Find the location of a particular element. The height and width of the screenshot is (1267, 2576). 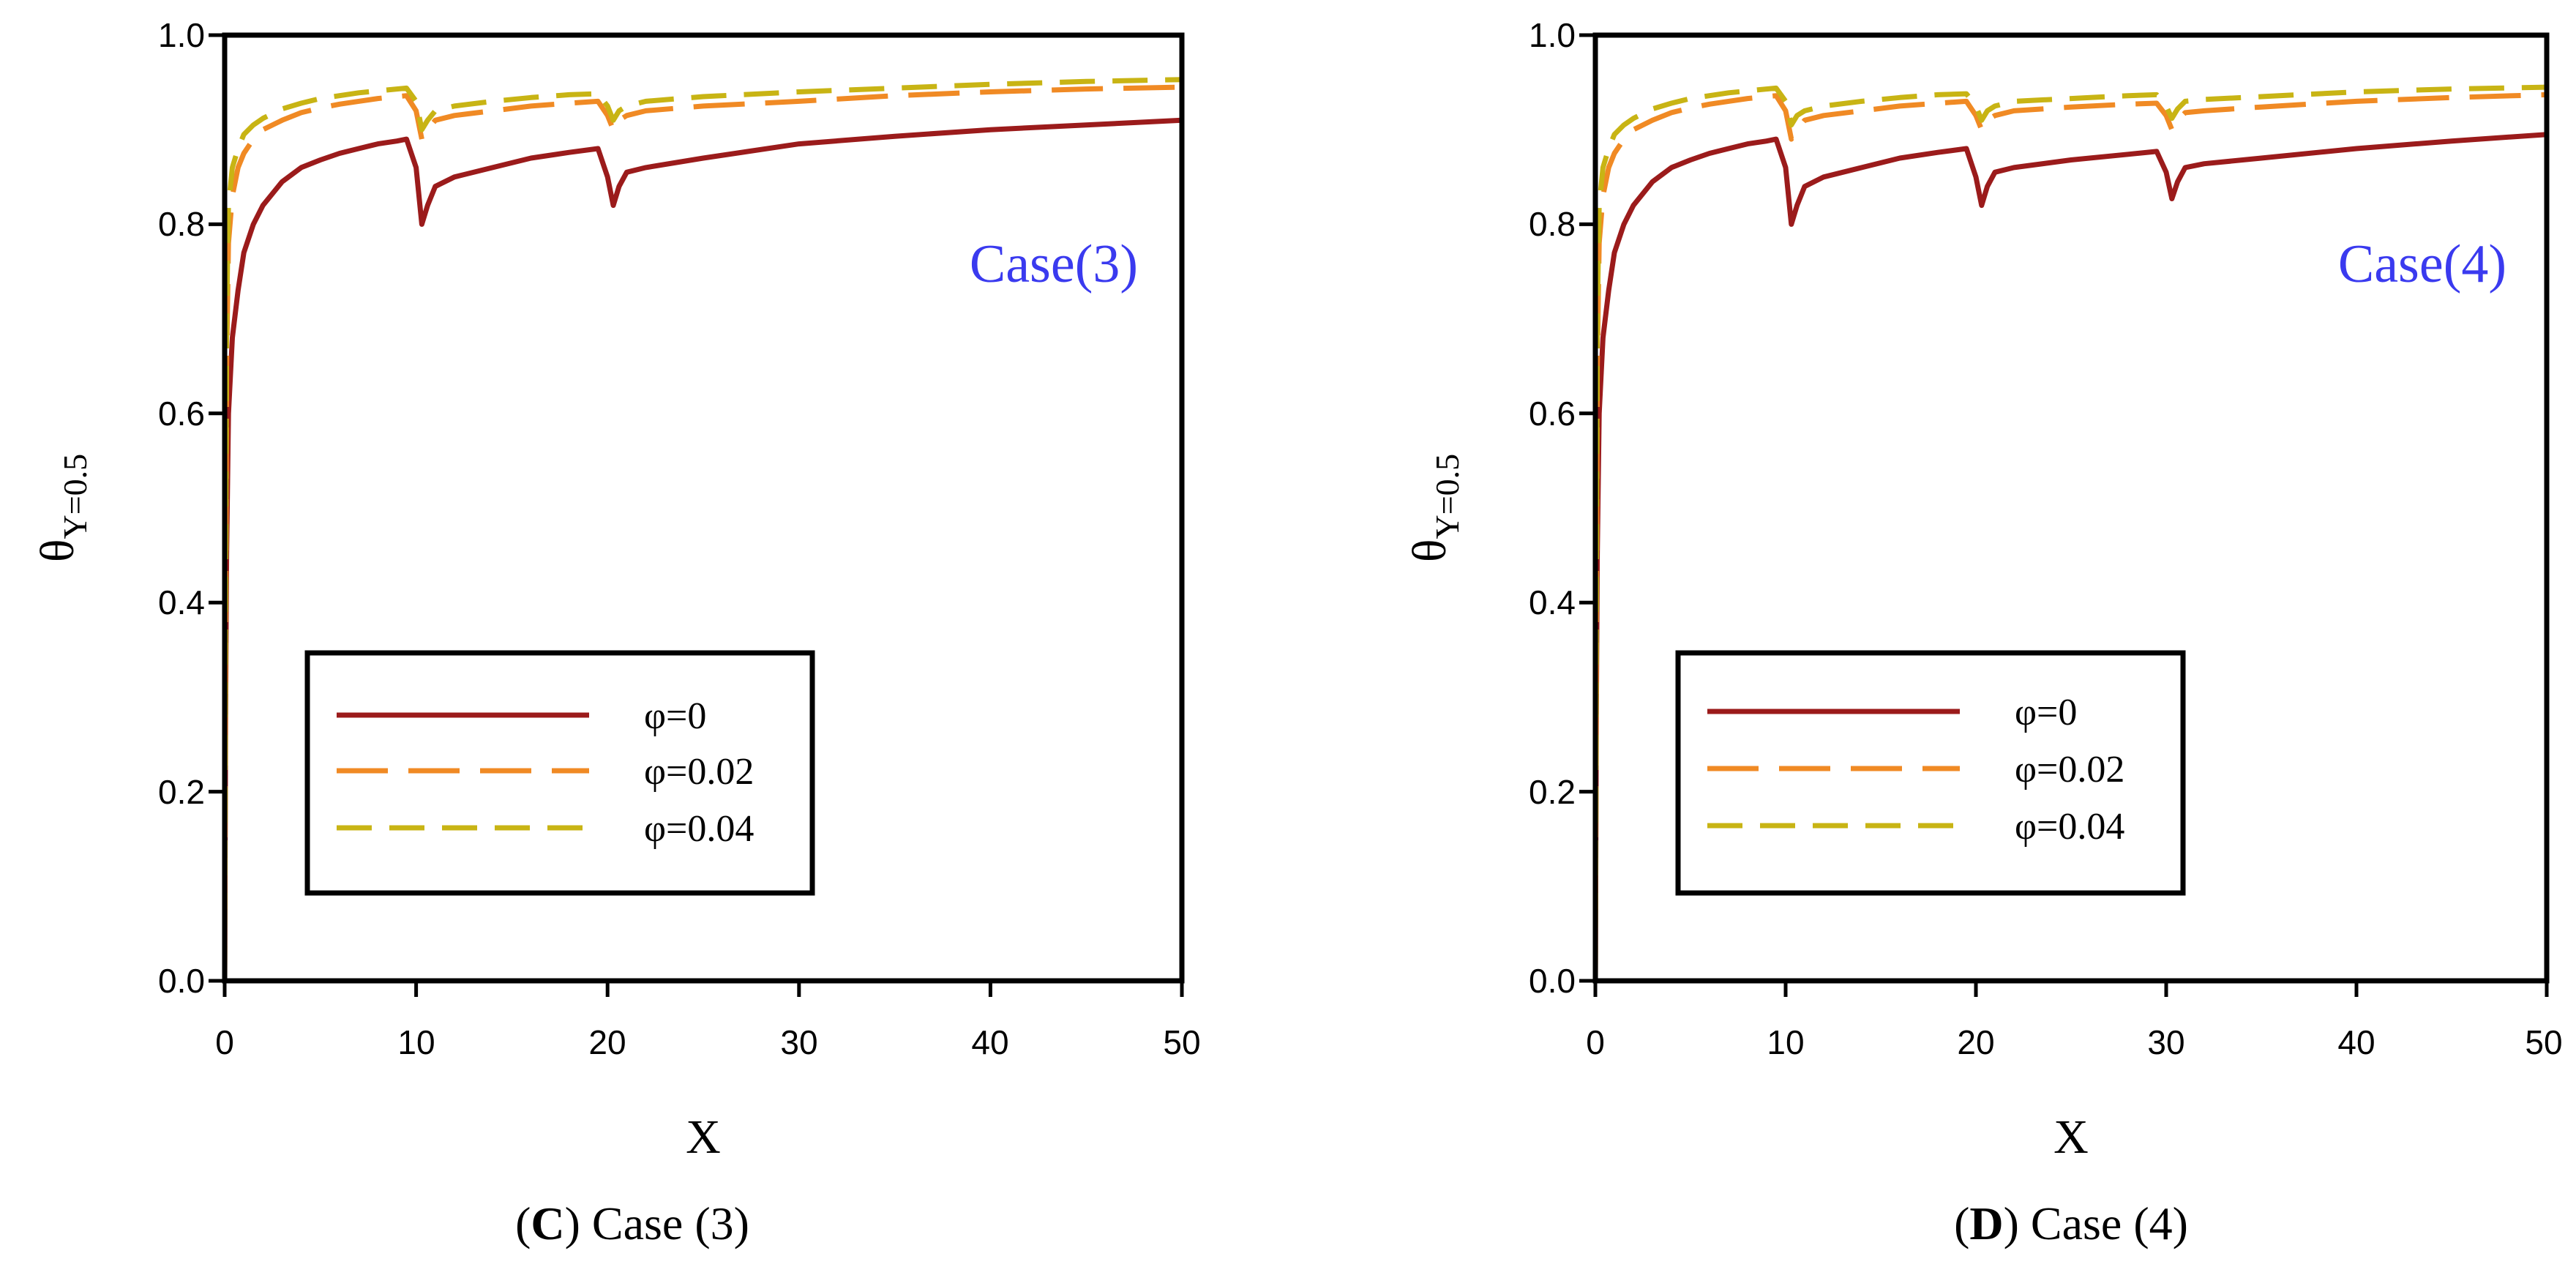

panel-c-x-axis-title: X is located at coordinates (703, 1137).